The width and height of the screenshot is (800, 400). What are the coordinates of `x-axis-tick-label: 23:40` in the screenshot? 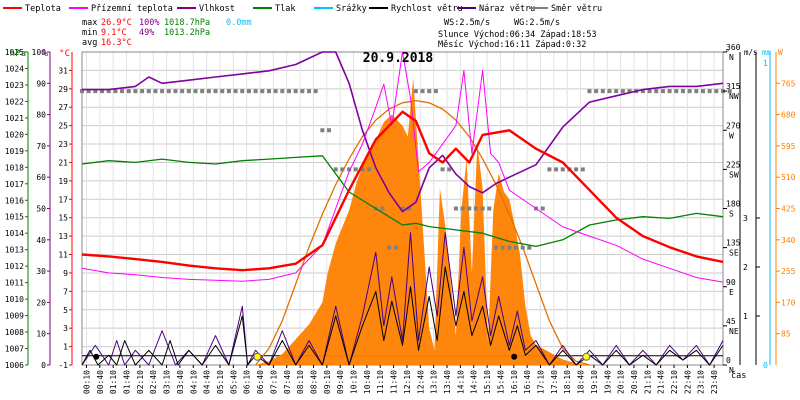 It's located at (714, 382).